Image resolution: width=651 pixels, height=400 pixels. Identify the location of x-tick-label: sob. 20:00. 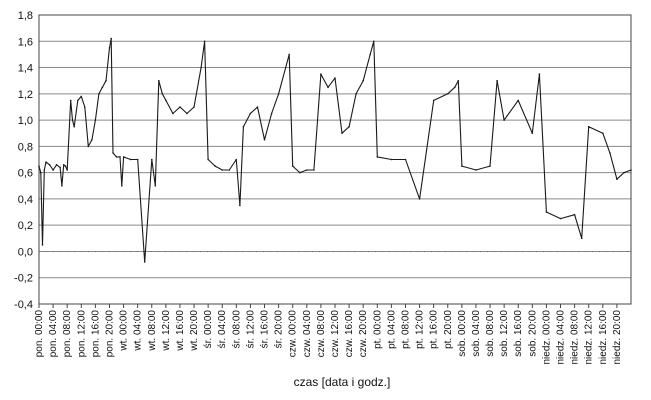
(532, 333).